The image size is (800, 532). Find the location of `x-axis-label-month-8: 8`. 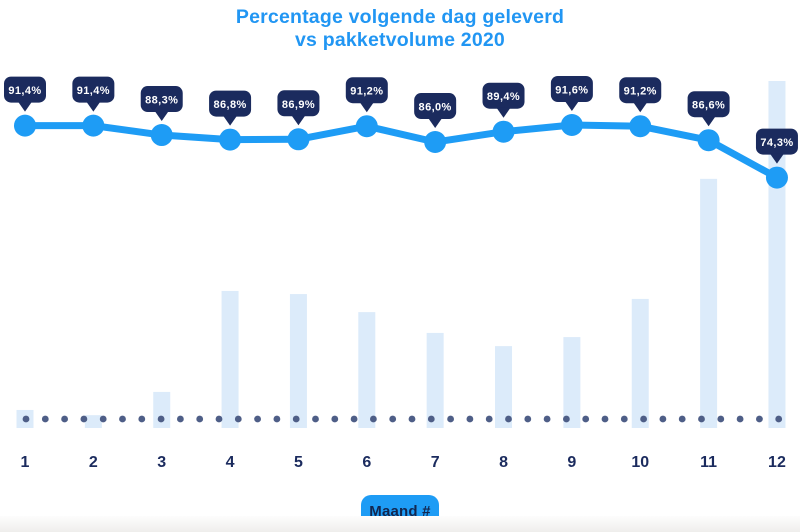

x-axis-label-month-8: 8 is located at coordinates (503, 462).